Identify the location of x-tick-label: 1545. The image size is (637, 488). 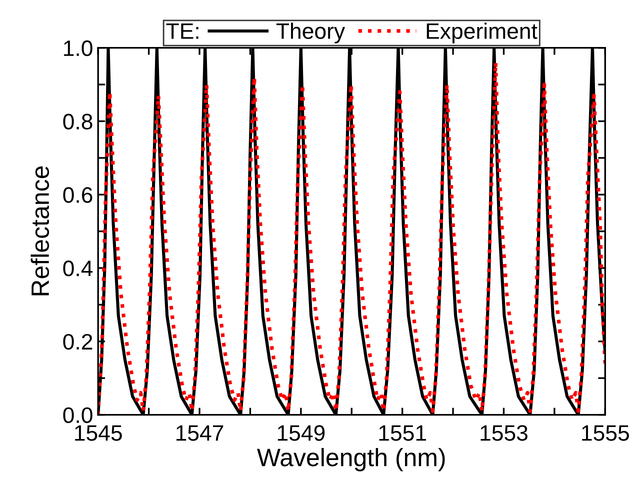
(98, 433).